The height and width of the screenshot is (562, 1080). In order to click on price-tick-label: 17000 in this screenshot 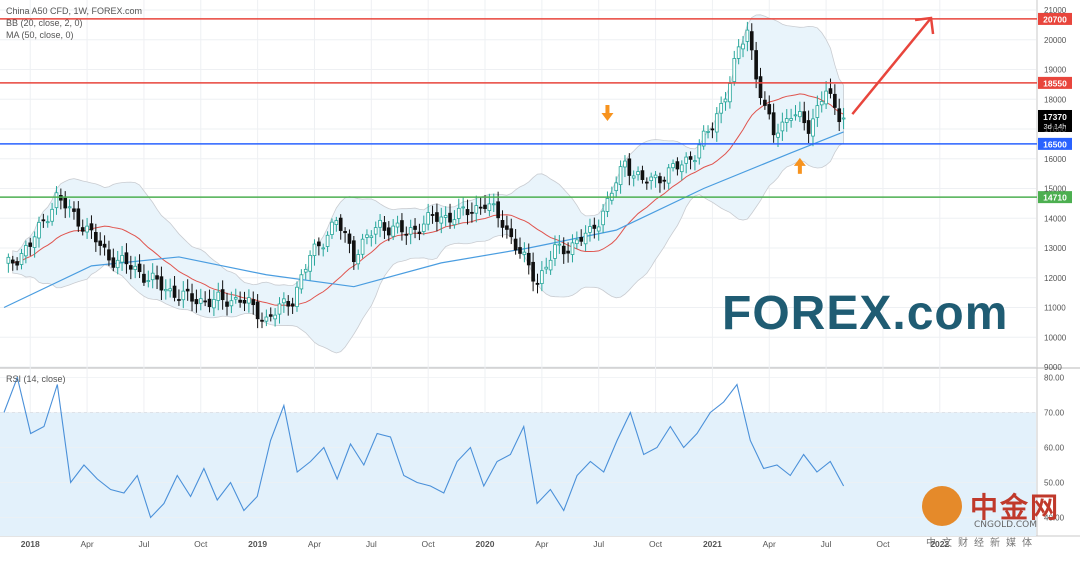, I will do `click(1055, 129)`.